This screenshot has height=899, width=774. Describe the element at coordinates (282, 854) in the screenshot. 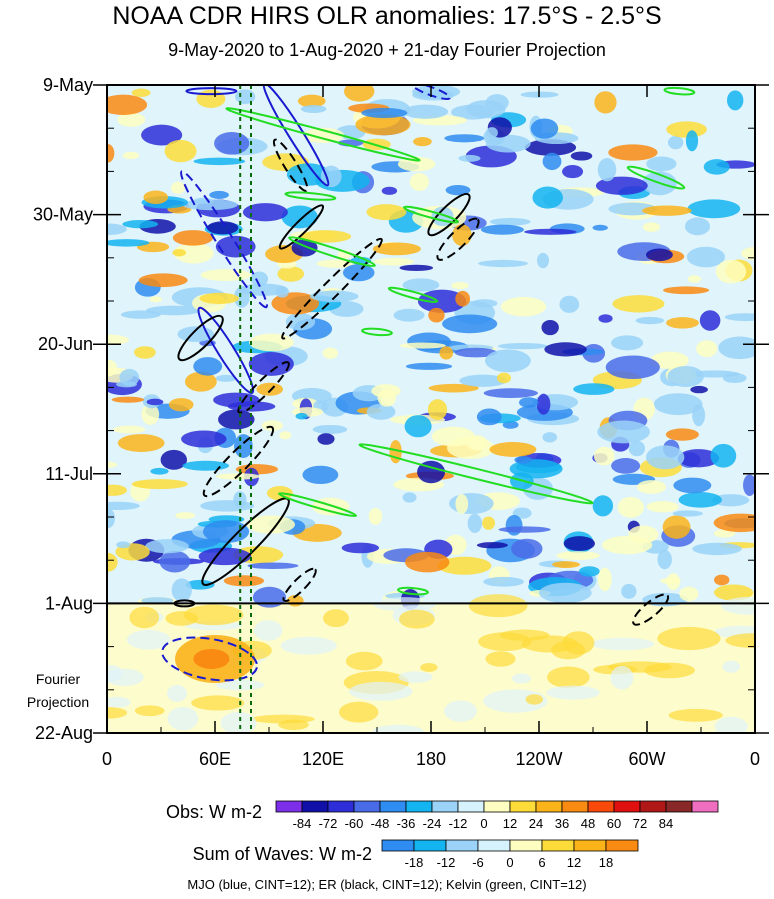

I see `colorbar-label: Sum of Waves: W m-2` at that location.